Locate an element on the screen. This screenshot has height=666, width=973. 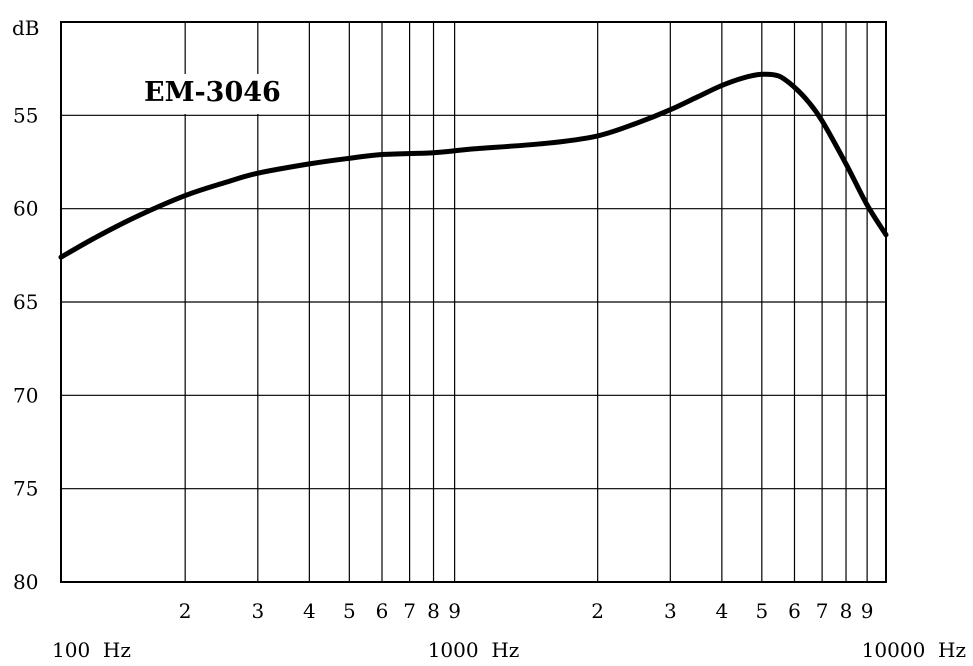
y-tick-label: 60 is located at coordinates (25, 209).